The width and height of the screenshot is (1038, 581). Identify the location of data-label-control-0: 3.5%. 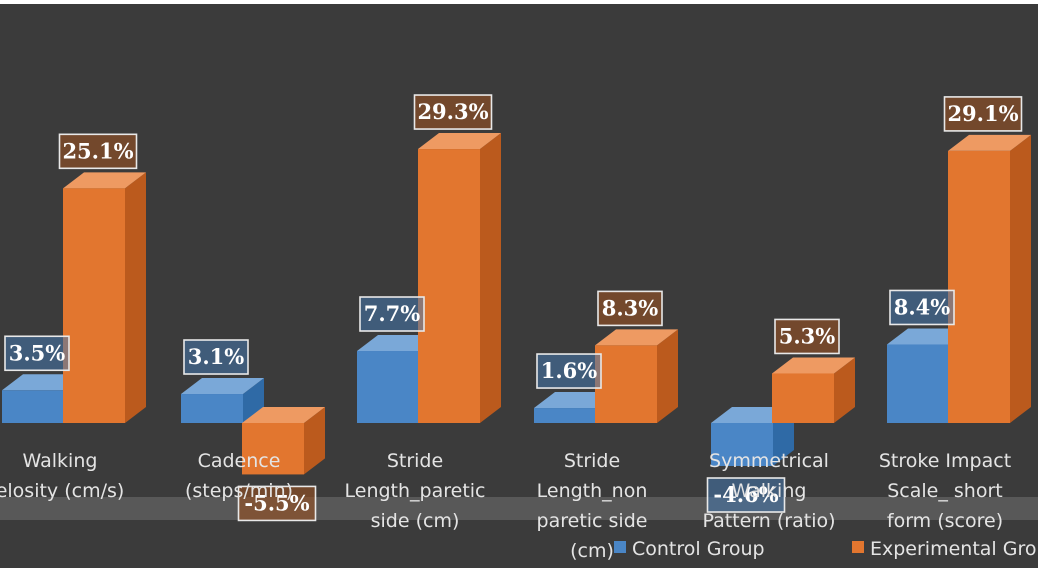
(37, 353).